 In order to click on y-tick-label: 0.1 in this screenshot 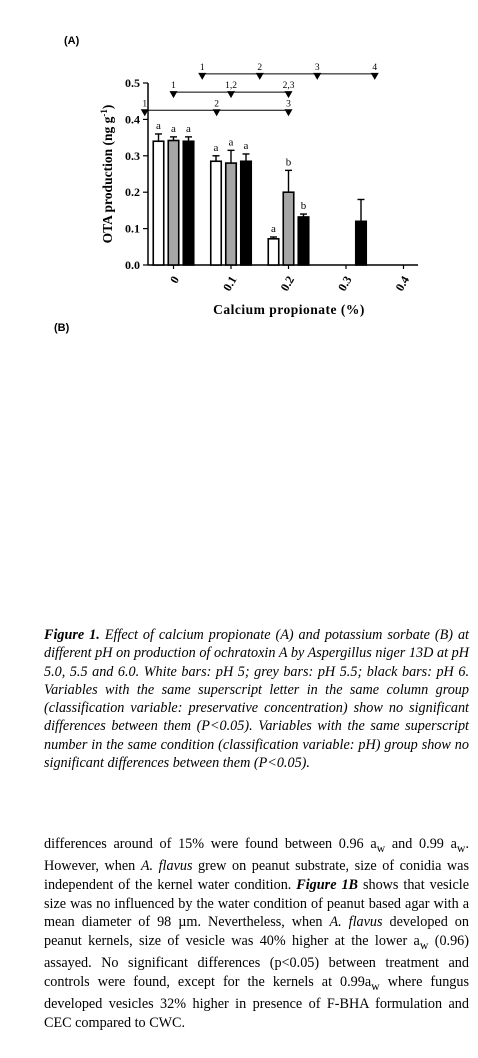, I will do `click(132, 229)`.